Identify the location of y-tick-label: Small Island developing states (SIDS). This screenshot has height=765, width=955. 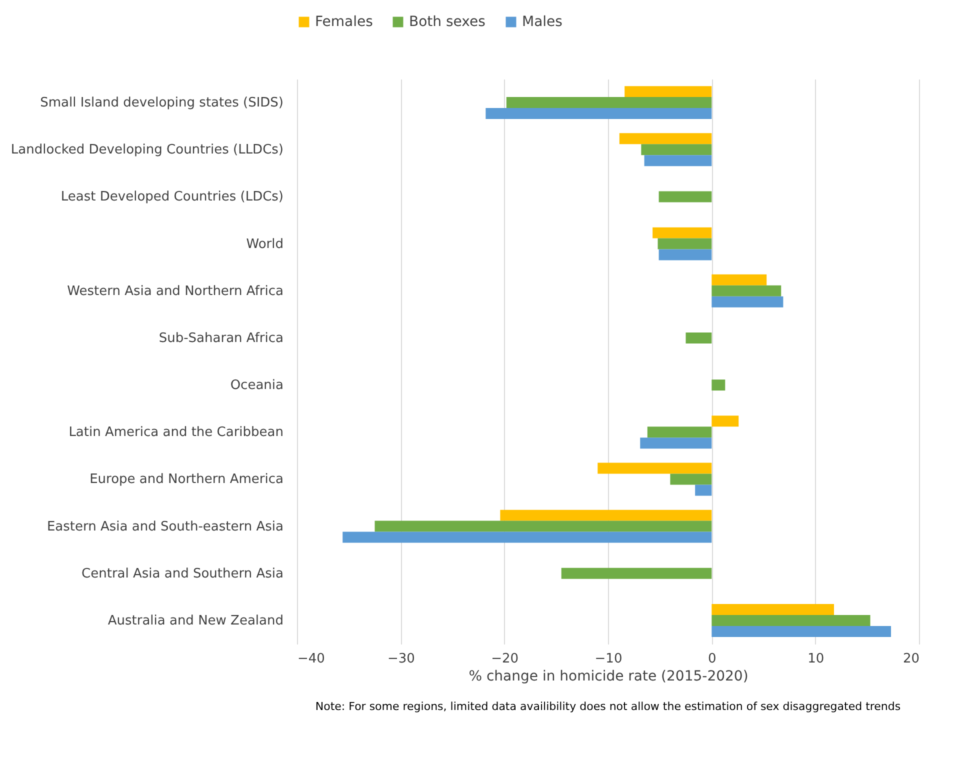
(162, 103).